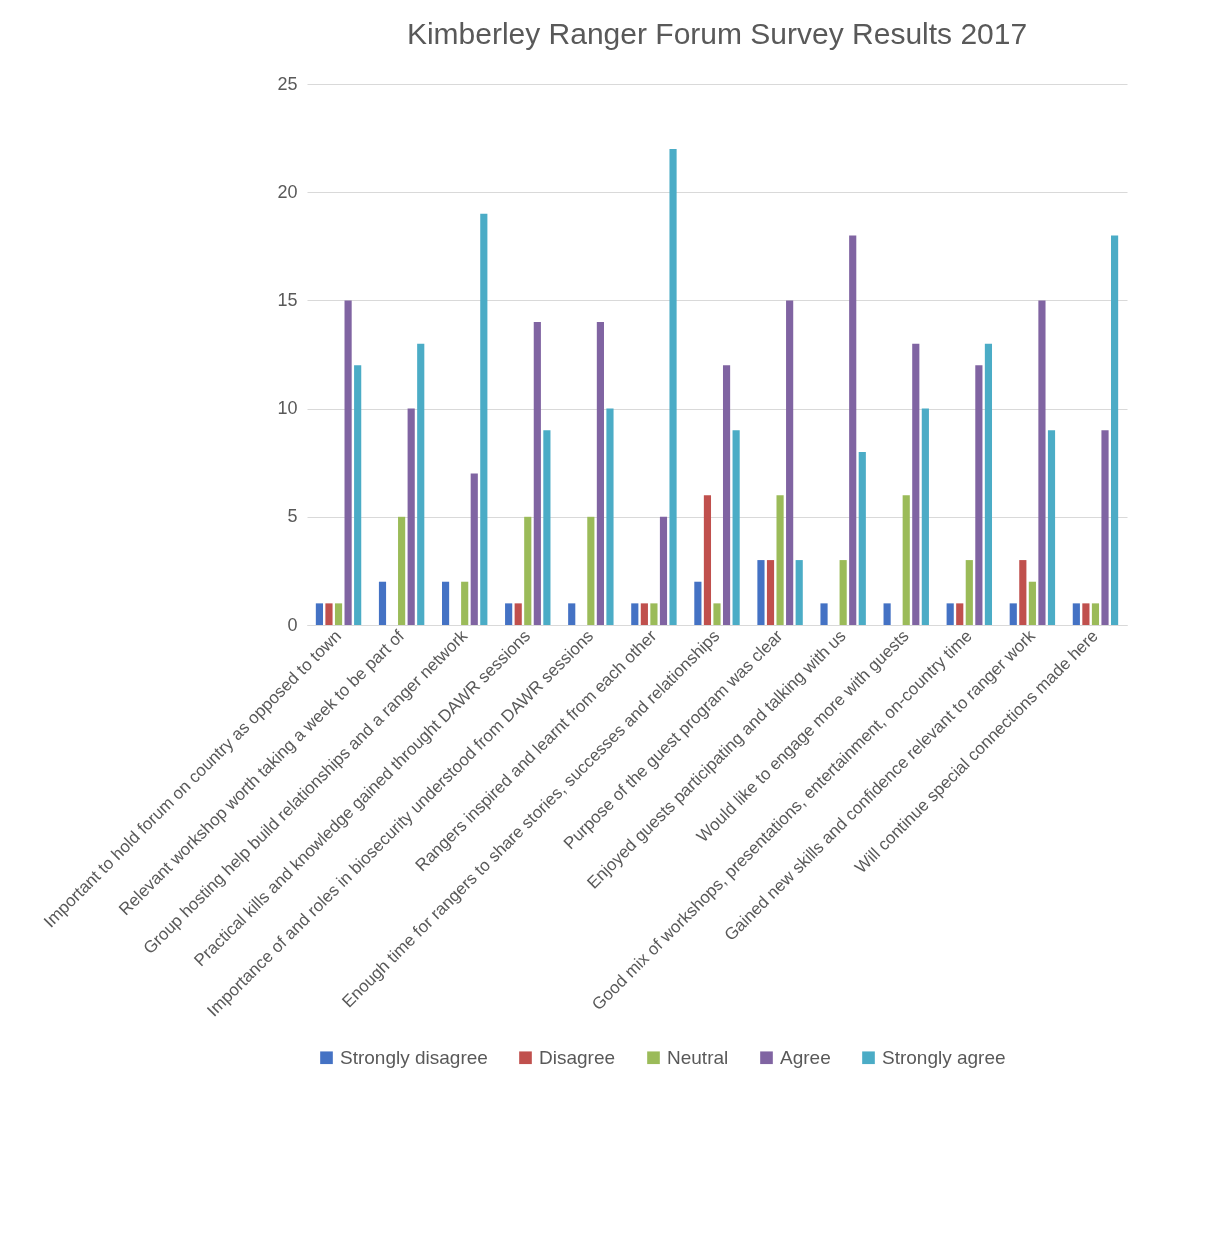 The width and height of the screenshot is (1208, 1253). I want to click on legend-label: Neutral, so click(698, 1057).